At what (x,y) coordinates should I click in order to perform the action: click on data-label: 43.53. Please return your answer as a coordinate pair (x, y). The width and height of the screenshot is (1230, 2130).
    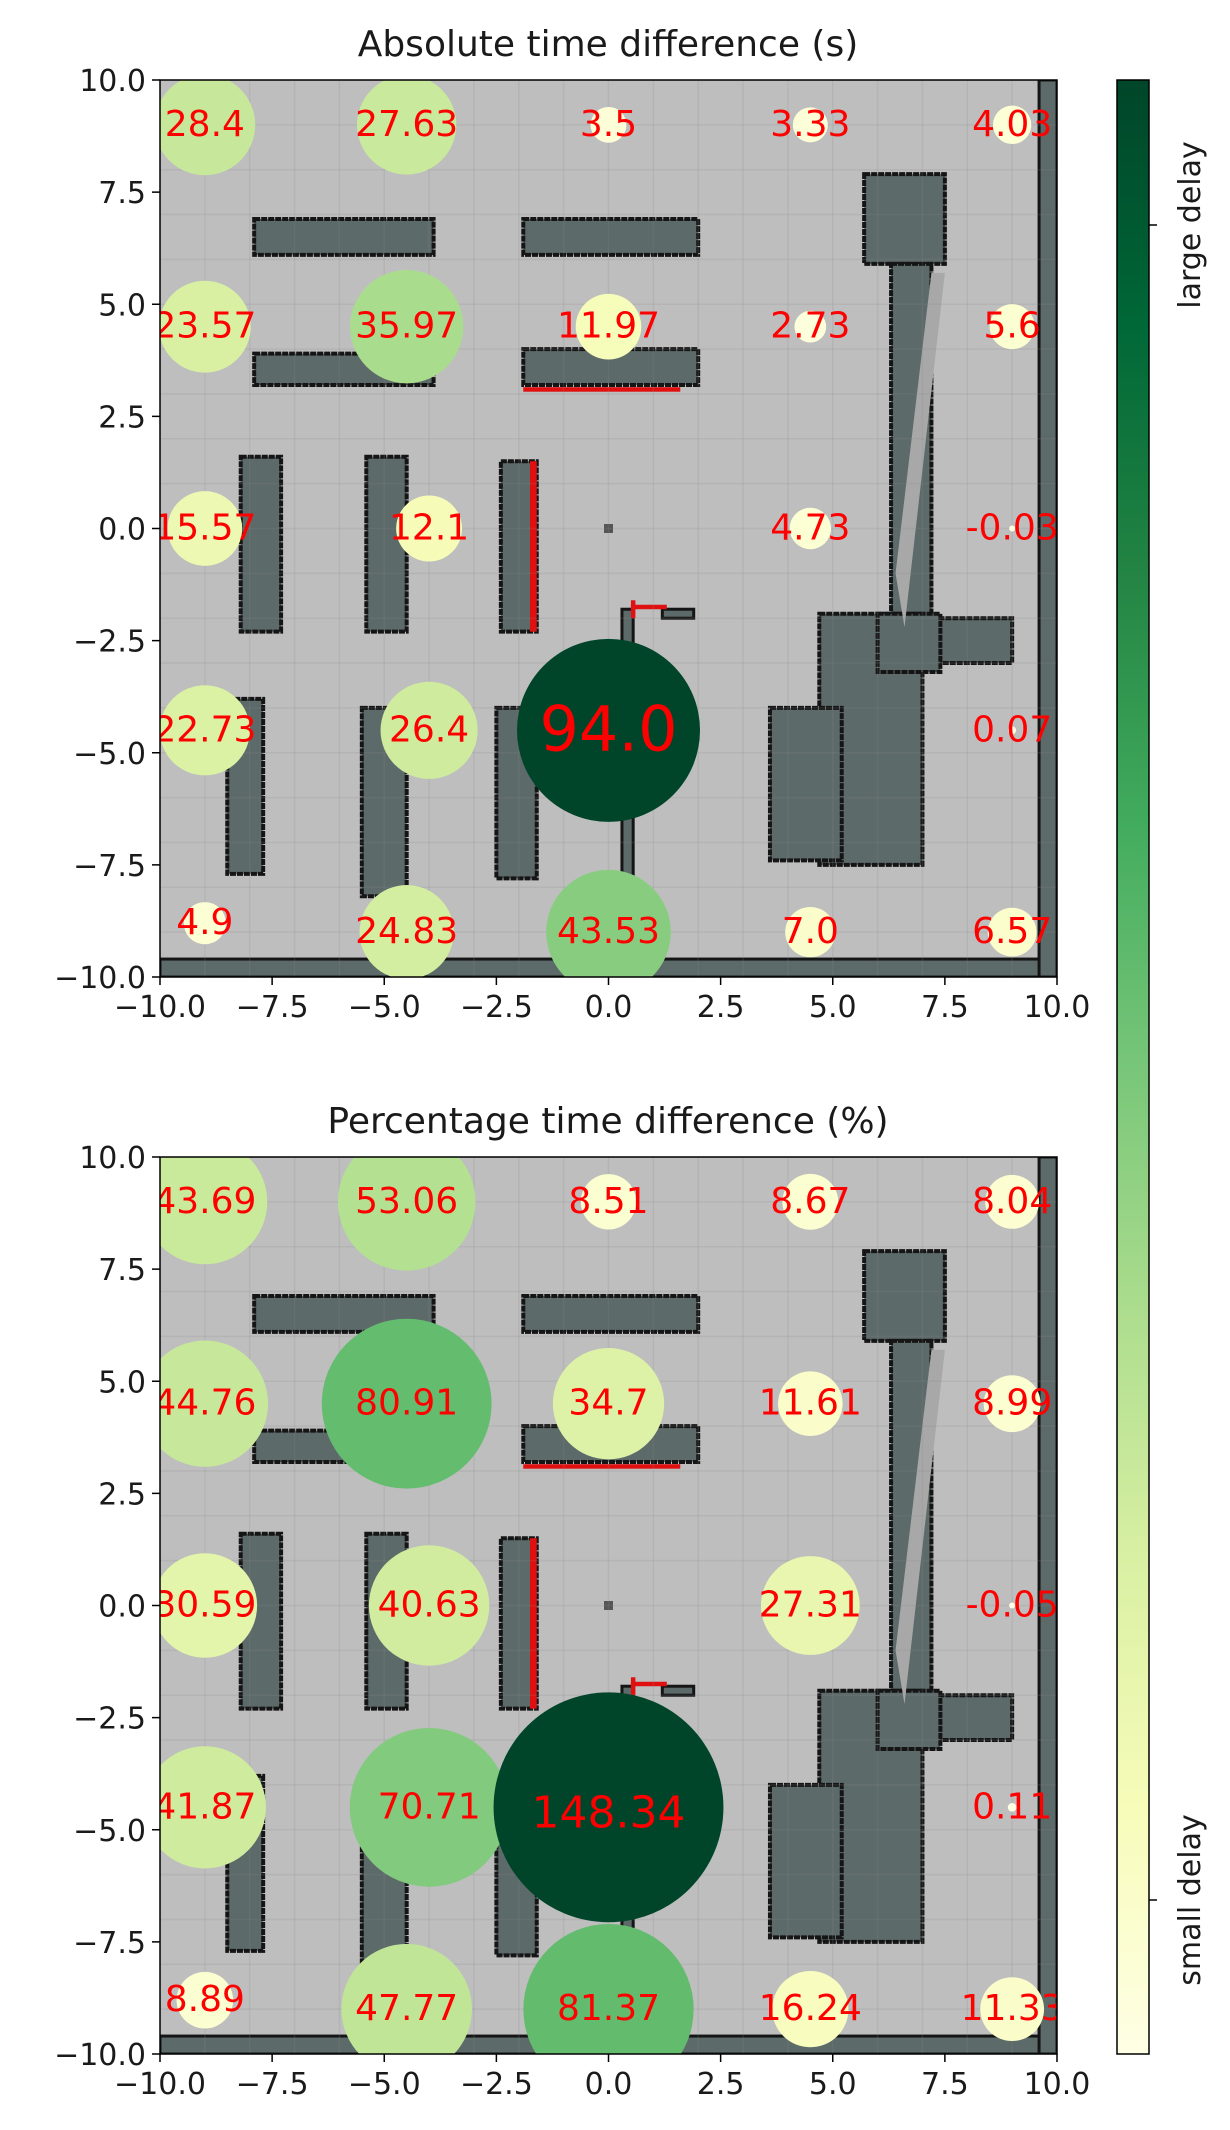
    Looking at the image, I should click on (608, 931).